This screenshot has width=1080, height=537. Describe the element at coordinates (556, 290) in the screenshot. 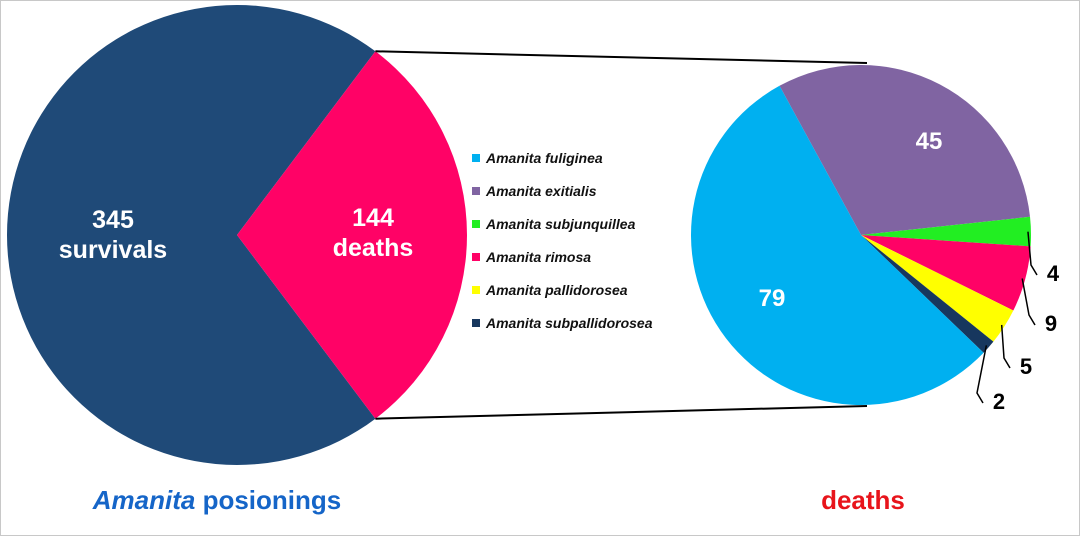

I see `legend-label-amanita-pallidorosea: Amanita pallidorosea` at that location.